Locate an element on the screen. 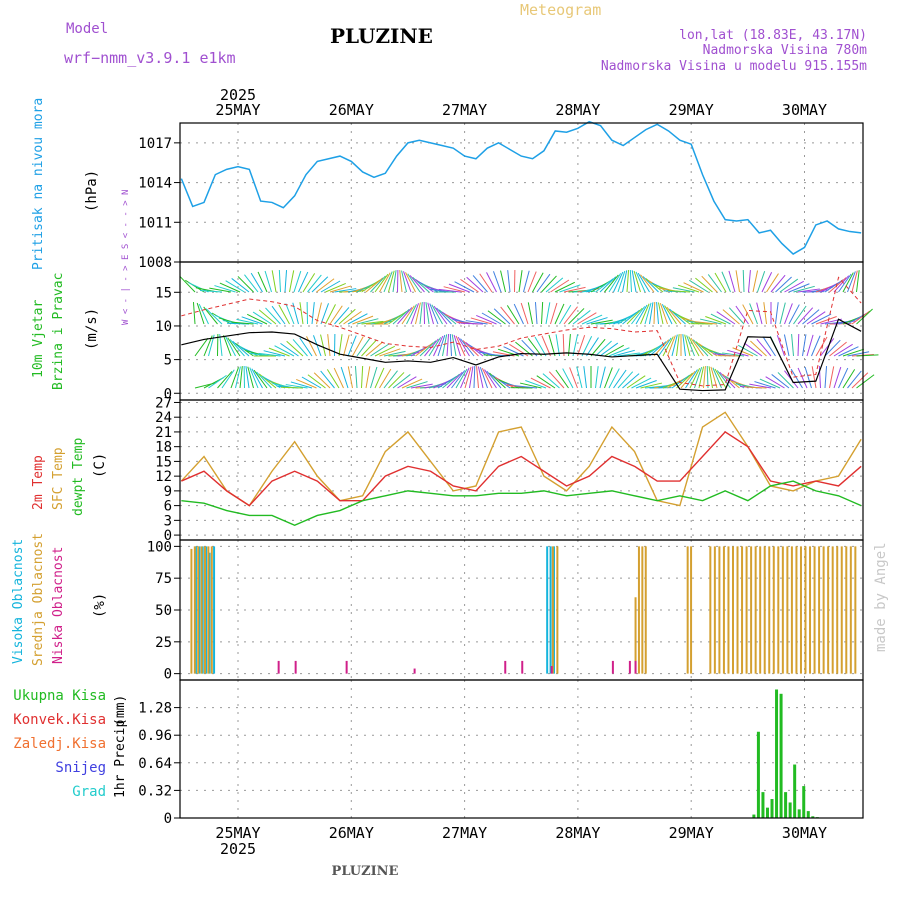 The image size is (900, 900). ytick-label-pressure: 1008 is located at coordinates (155, 263).